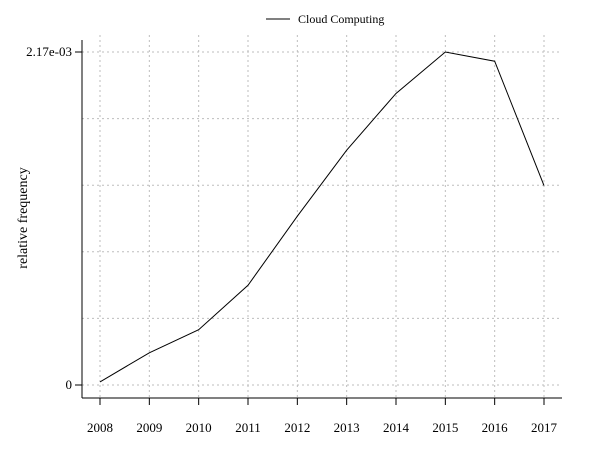 This screenshot has width=600, height=450. Describe the element at coordinates (544, 427) in the screenshot. I see `x-tick-label: 2017` at that location.